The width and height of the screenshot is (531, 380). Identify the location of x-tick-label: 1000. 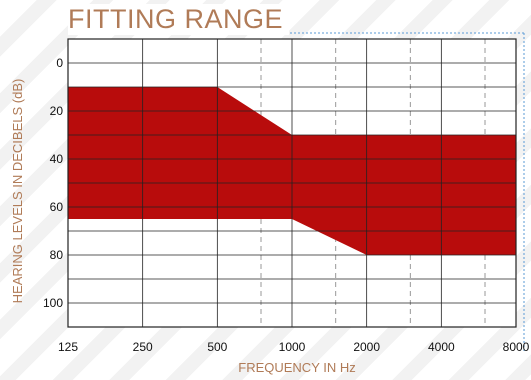
(292, 347).